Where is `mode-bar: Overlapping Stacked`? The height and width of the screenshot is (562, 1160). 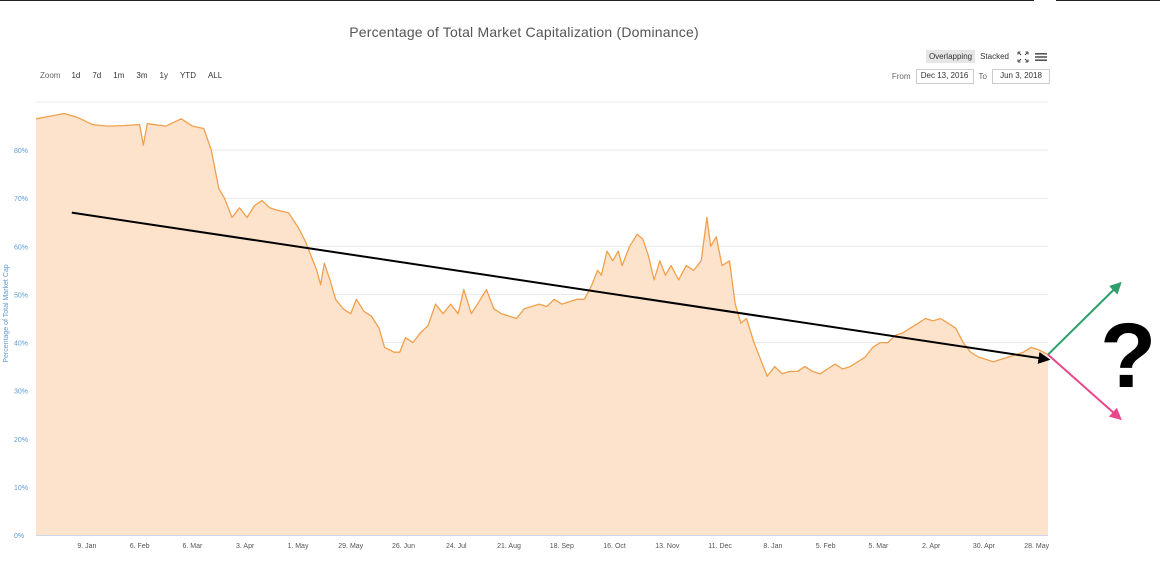
mode-bar: Overlapping Stacked is located at coordinates (986, 56).